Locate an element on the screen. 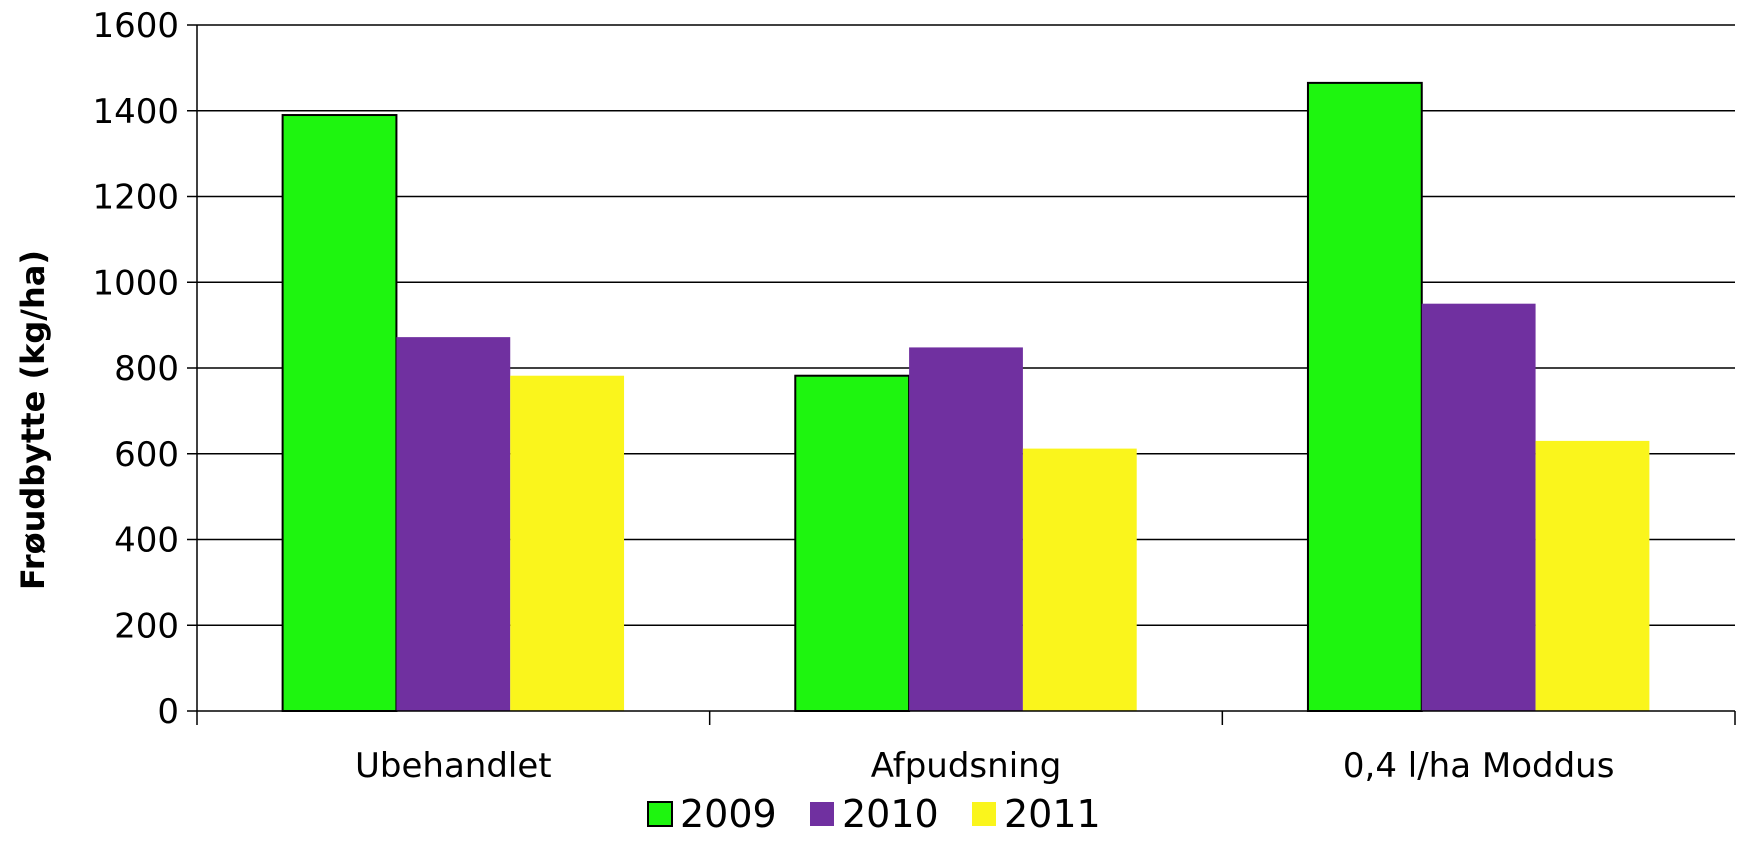 The height and width of the screenshot is (849, 1737). y-tick-label: 400 is located at coordinates (146, 541).